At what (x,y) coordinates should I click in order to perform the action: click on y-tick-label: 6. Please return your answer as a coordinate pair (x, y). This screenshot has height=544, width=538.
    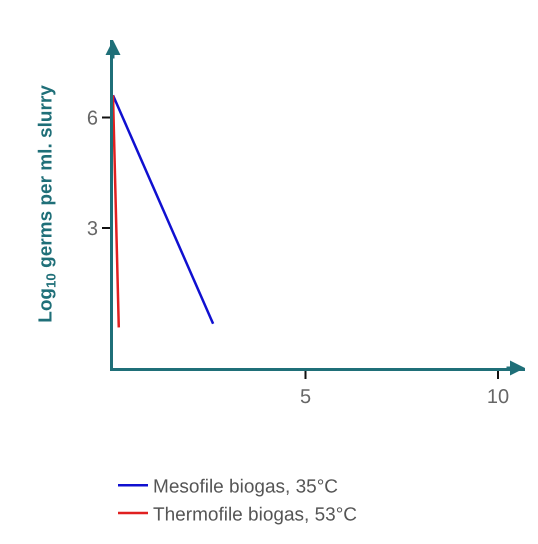
    Looking at the image, I should click on (92, 118).